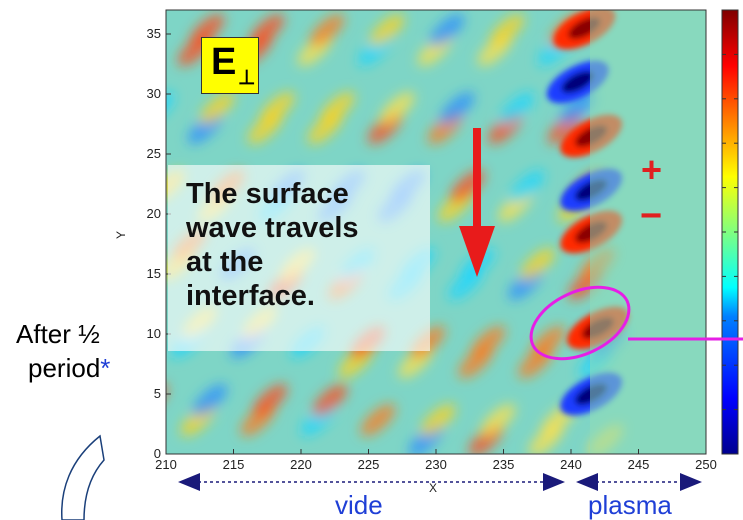  I want to click on y-axis: 0 5 10 15 20 25 30 35, so click(159, 243).